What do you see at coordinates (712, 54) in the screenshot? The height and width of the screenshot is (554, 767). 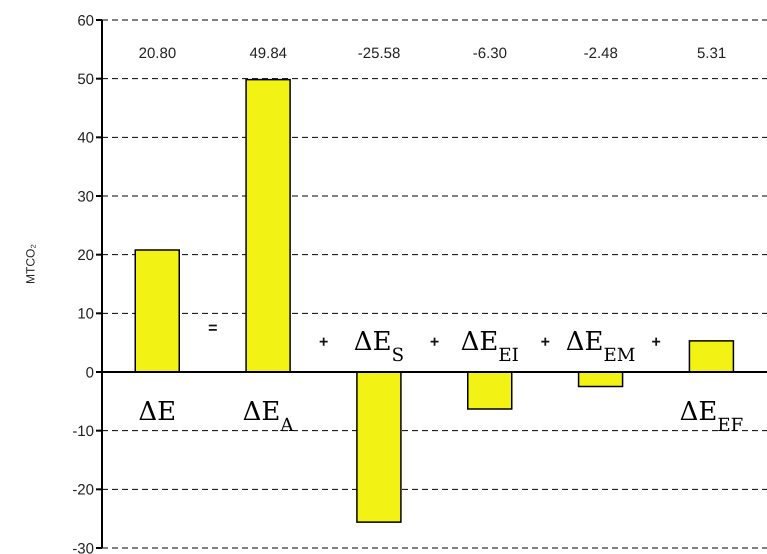 I see `annotation: 5.31` at bounding box center [712, 54].